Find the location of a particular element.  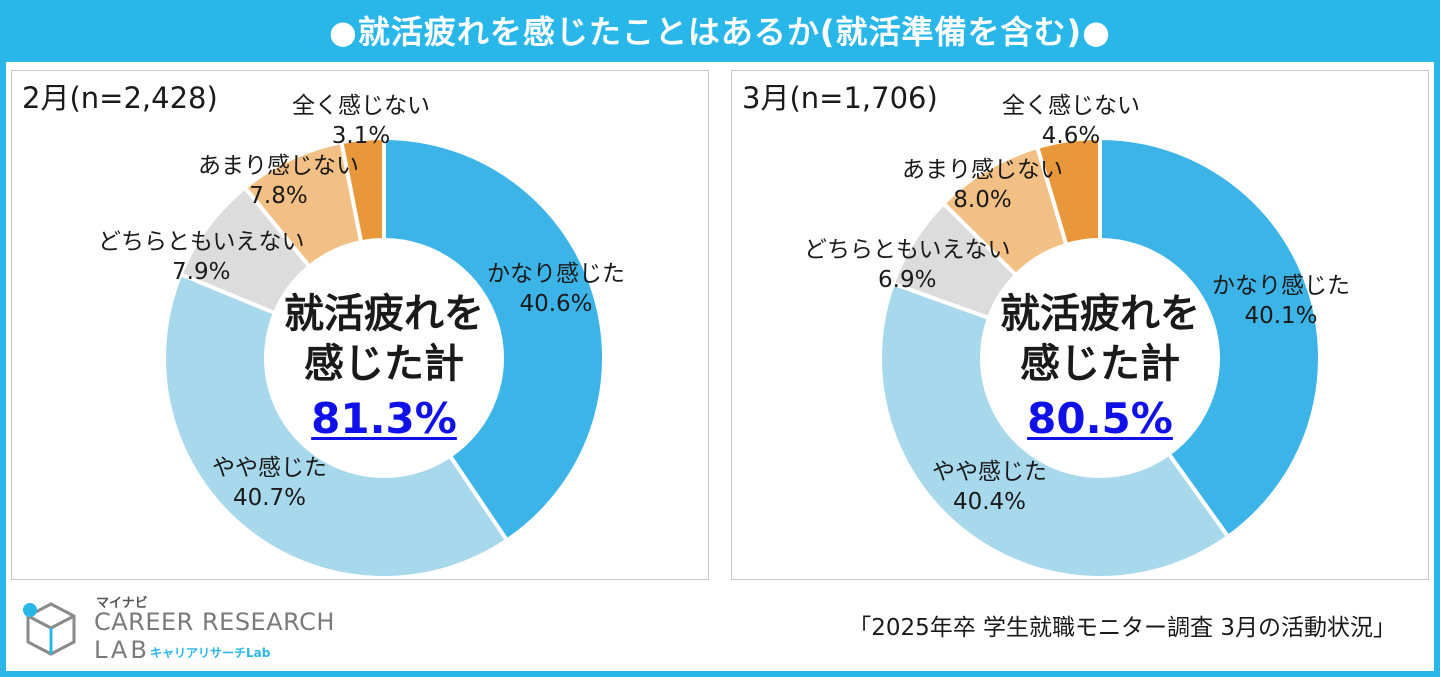

slice-value: 8.0% is located at coordinates (982, 200).